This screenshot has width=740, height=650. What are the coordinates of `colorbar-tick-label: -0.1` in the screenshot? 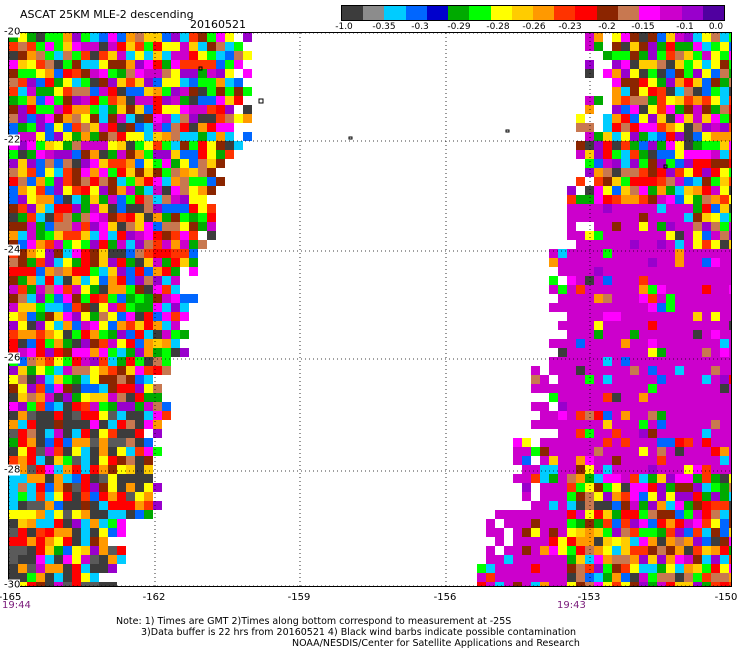 It's located at (685, 27).